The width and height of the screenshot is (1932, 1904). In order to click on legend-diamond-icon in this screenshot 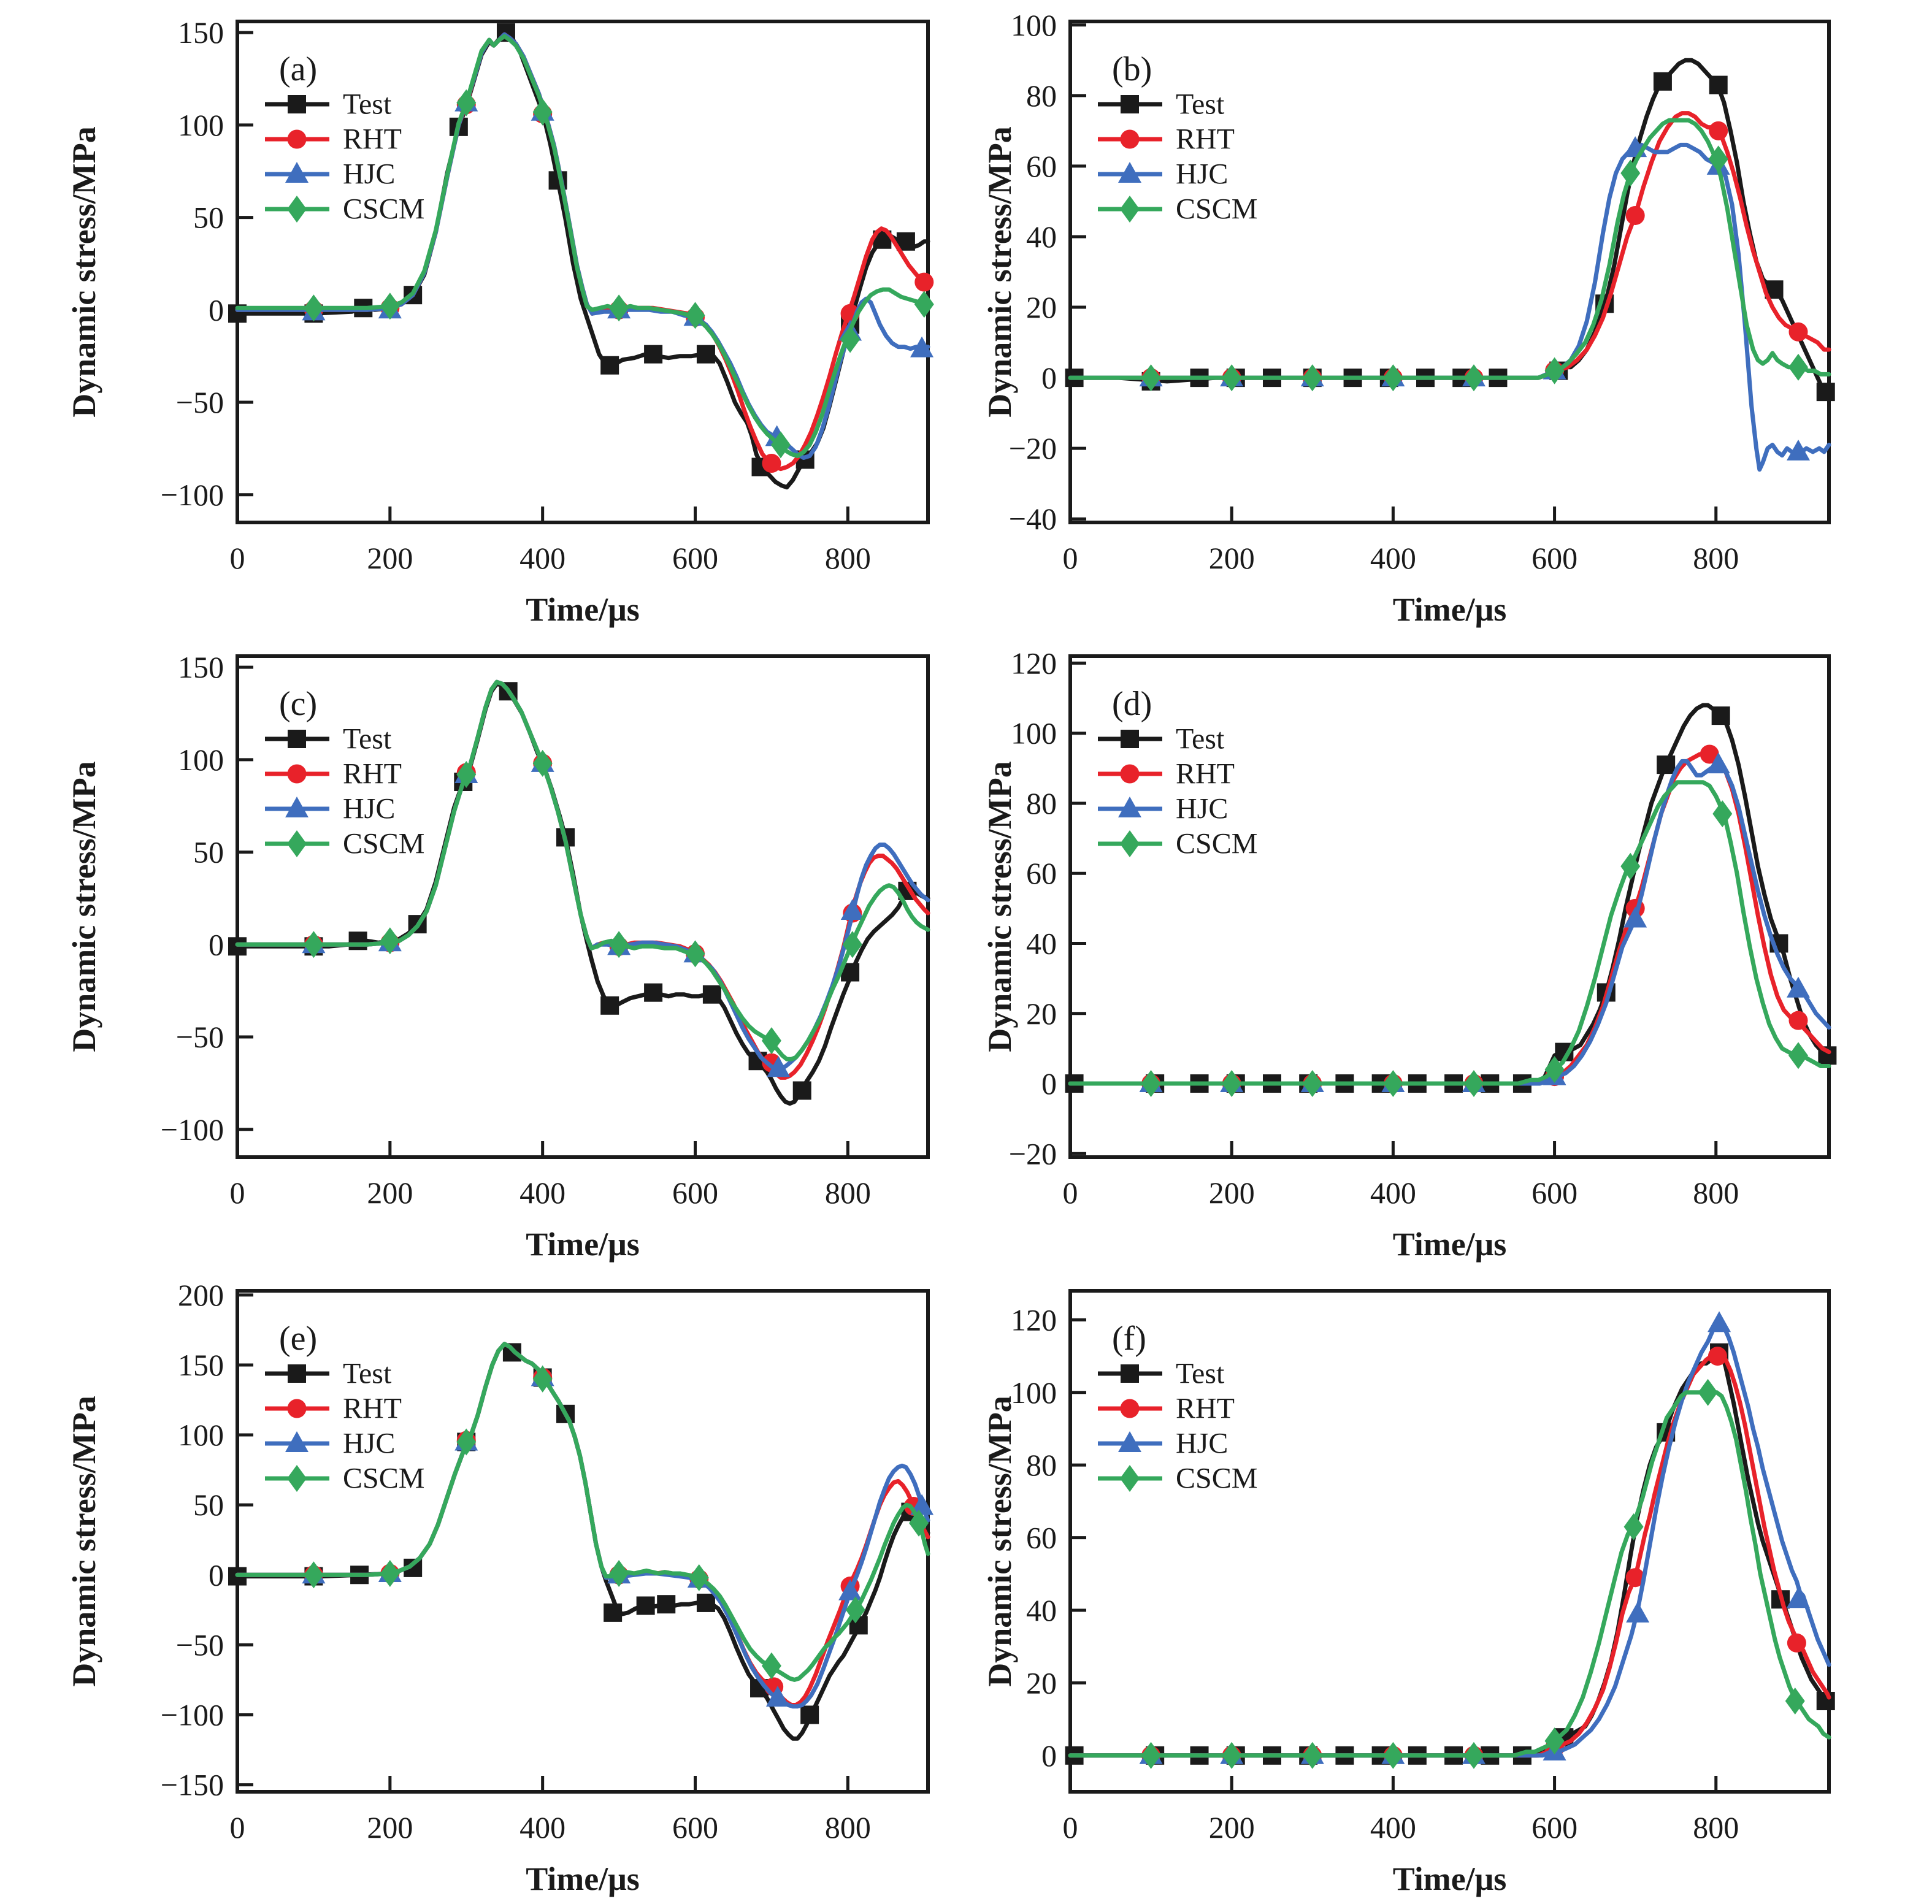, I will do `click(297, 209)`.